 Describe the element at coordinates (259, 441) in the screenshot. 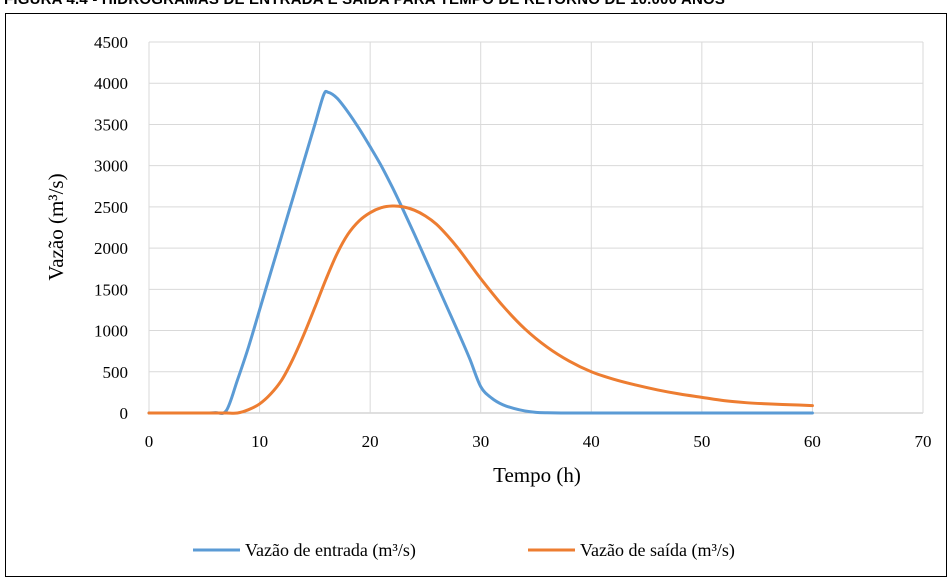

I see `x-tick-label: 10` at that location.